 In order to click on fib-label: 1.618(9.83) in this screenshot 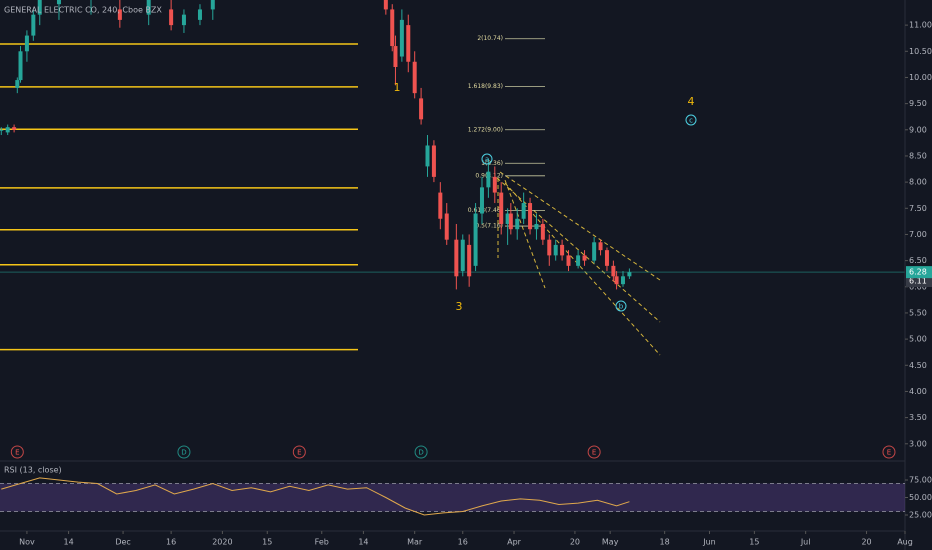, I will do `click(485, 86)`.